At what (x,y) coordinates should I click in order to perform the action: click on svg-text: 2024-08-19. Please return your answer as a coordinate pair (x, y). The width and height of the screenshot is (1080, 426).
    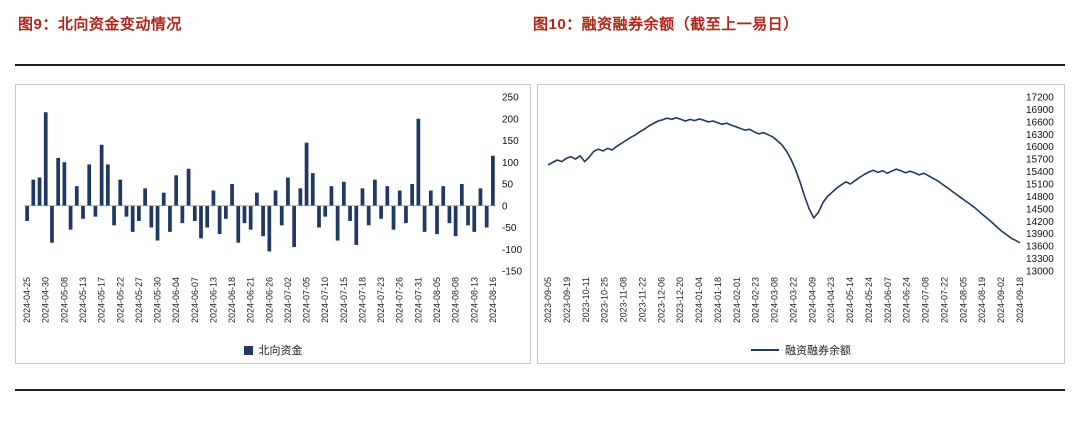
    Looking at the image, I should click on (982, 300).